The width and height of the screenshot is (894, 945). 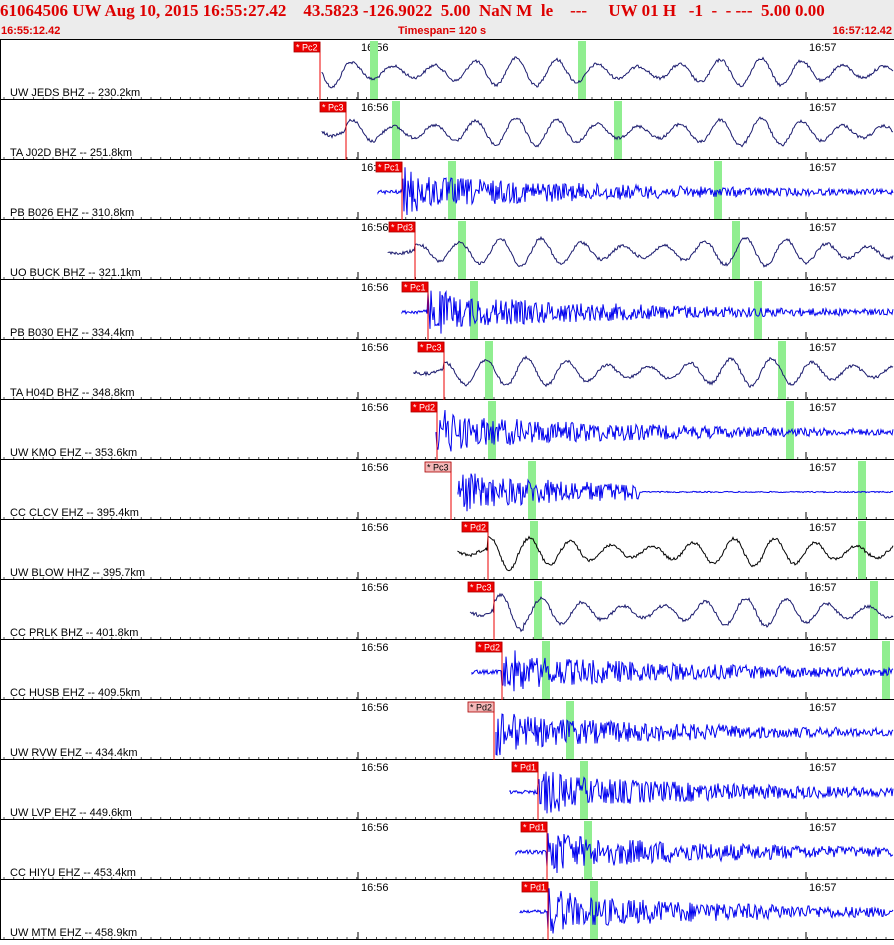 I want to click on trace-panel: 16:56 16:57 * Pd1 CC HIYU EHZ -- 453.4km, so click(x=447, y=850).